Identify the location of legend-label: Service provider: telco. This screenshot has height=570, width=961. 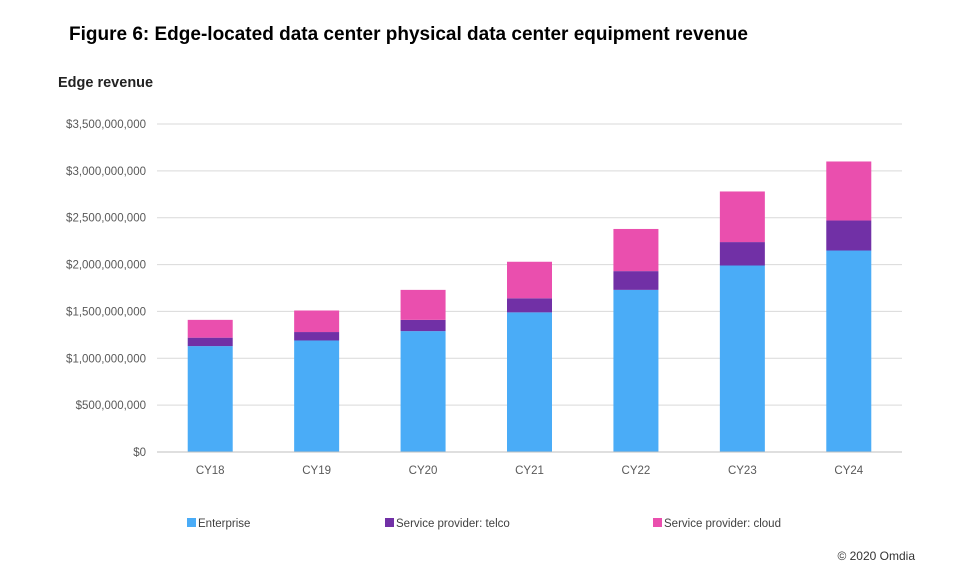
(453, 524).